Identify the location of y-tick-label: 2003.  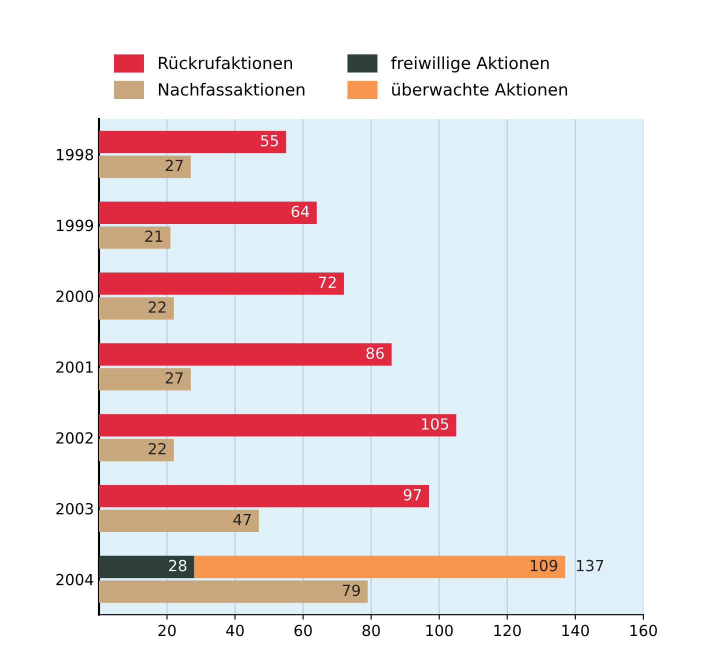
(74, 508).